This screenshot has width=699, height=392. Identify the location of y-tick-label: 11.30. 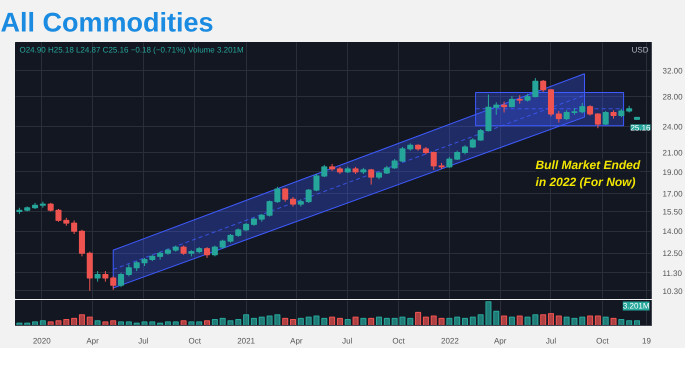
(672, 273).